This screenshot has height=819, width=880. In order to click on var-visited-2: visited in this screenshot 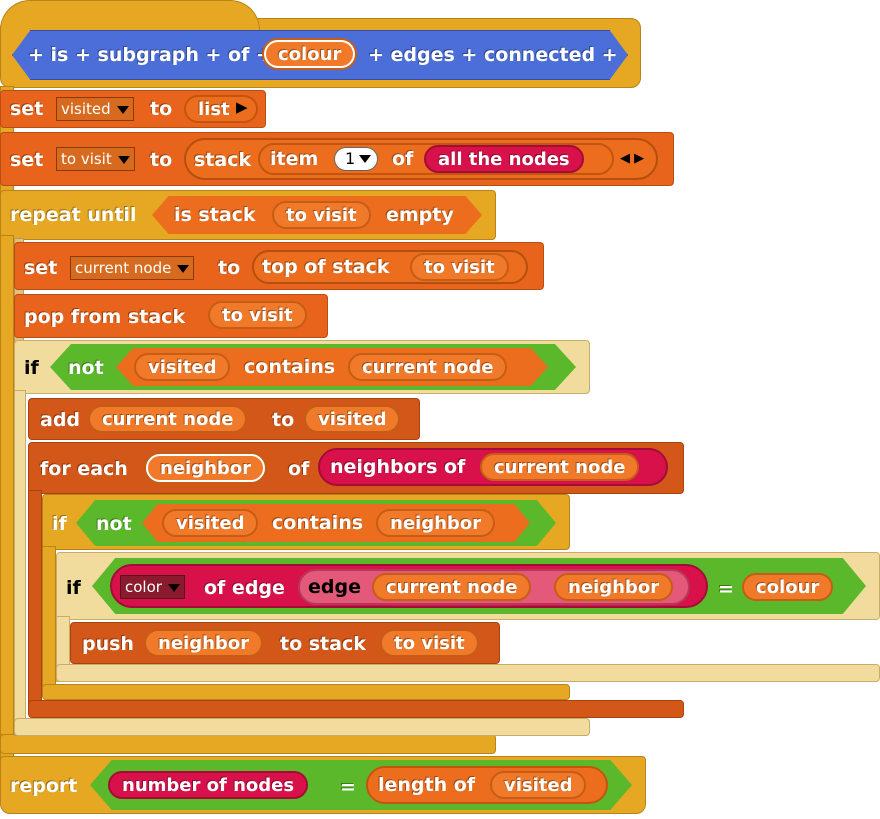, I will do `click(352, 419)`.